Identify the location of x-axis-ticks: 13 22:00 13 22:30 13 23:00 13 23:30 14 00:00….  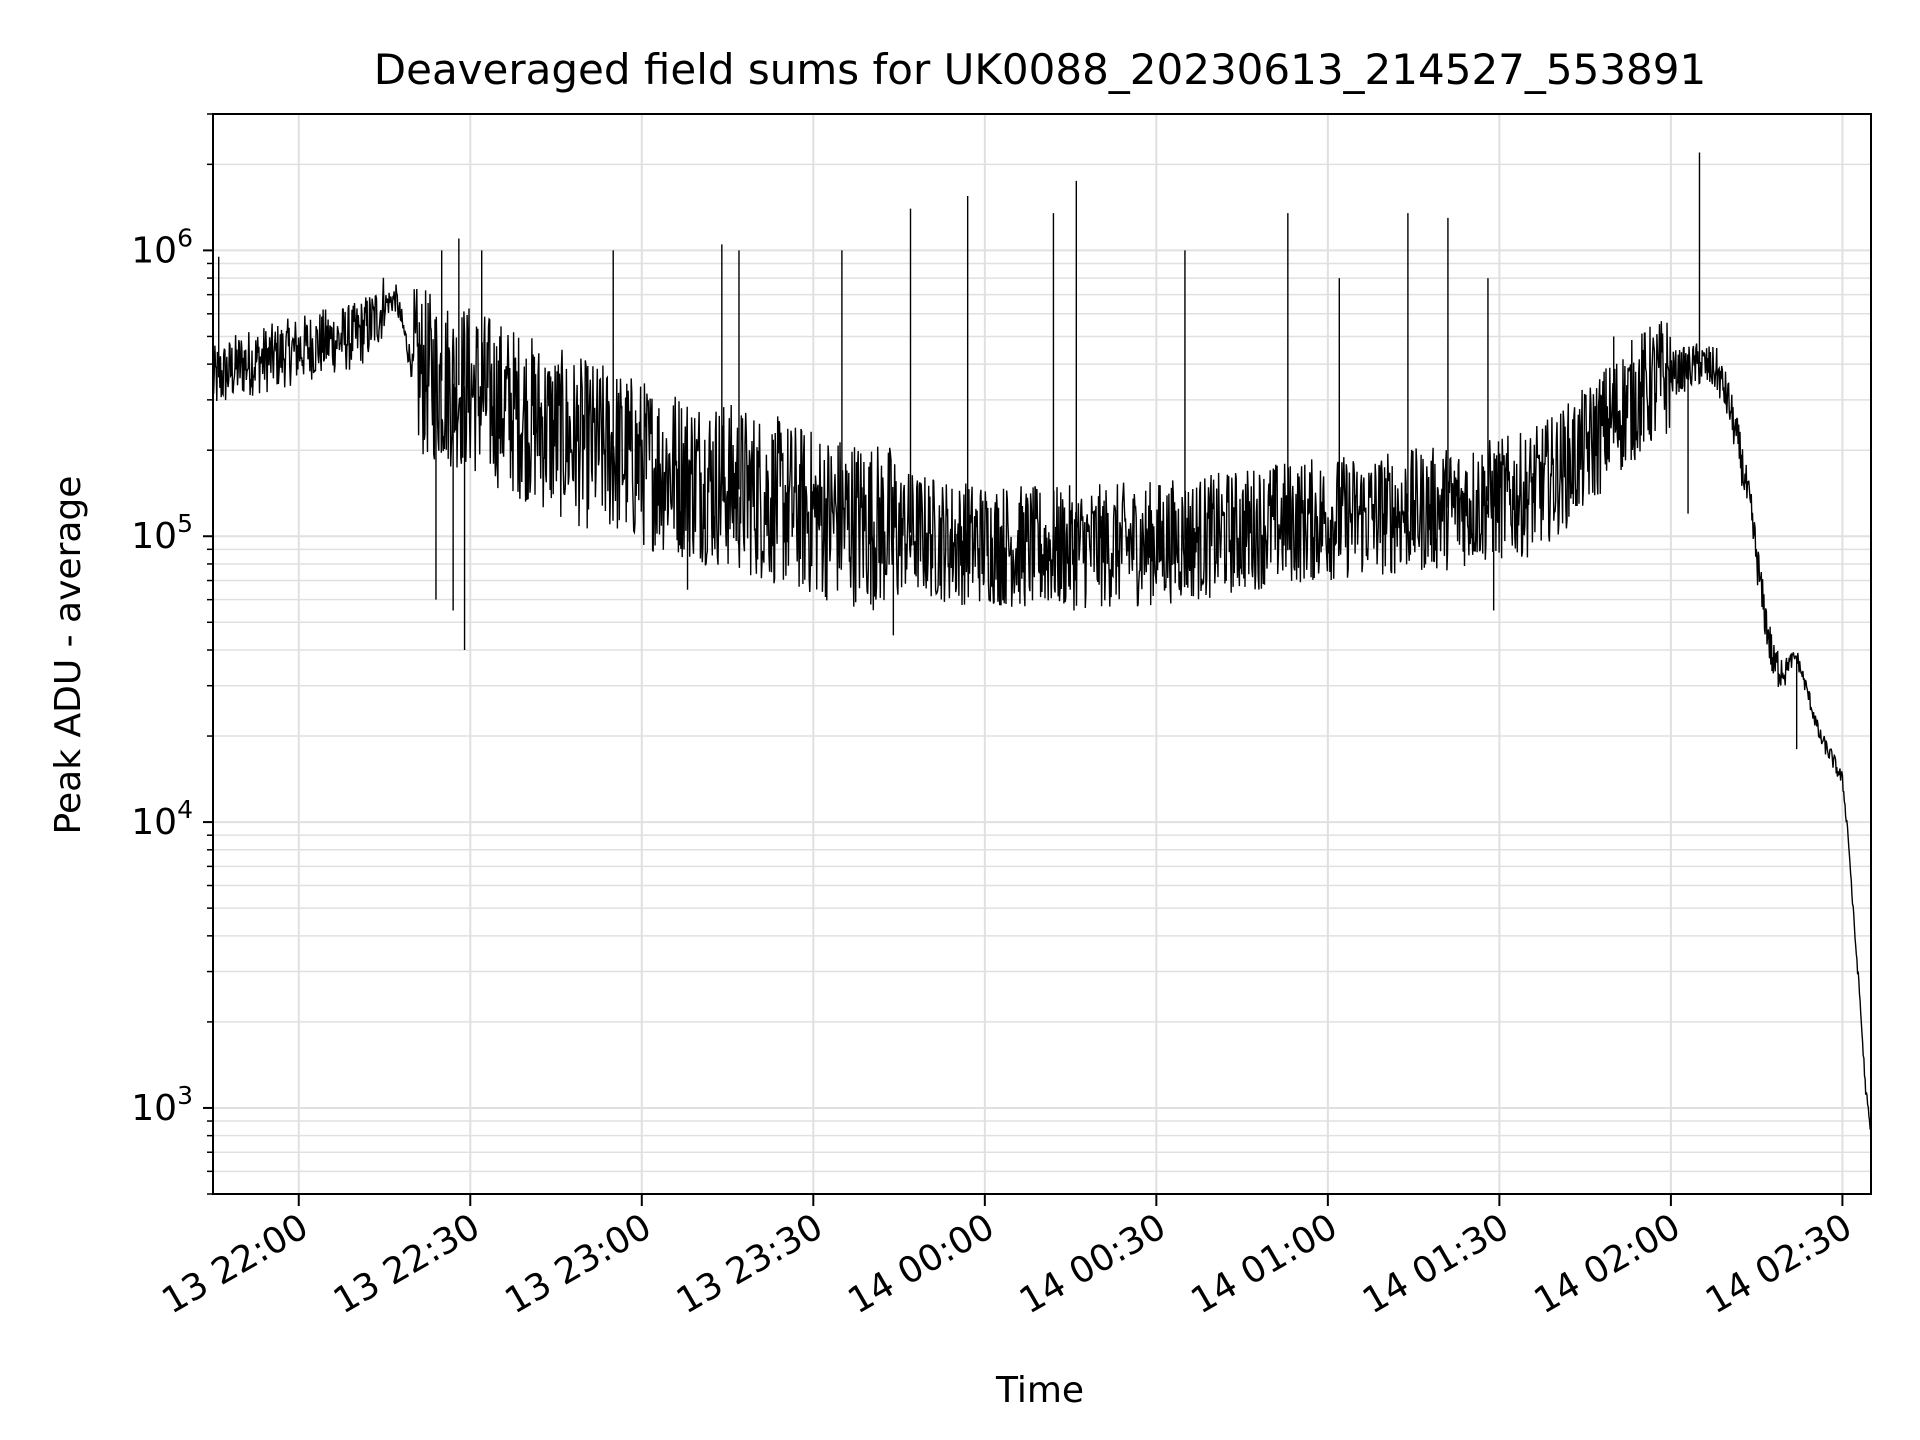
(1007, 1258).